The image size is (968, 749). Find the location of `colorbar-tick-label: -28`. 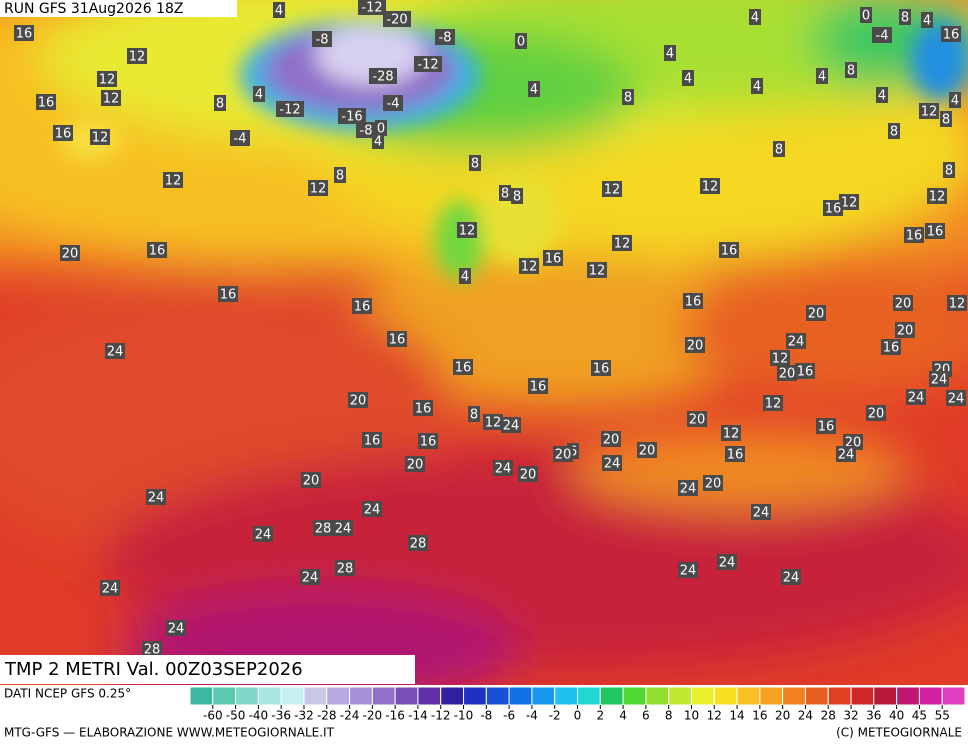

colorbar-tick-label: -28 is located at coordinates (327, 716).